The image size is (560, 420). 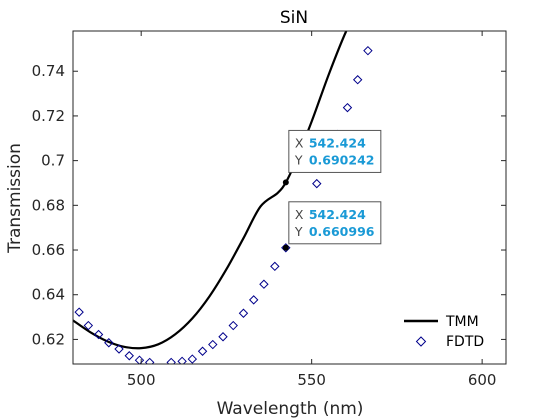 What do you see at coordinates (462, 322) in the screenshot?
I see `legend-tmm-label: TMM` at bounding box center [462, 322].